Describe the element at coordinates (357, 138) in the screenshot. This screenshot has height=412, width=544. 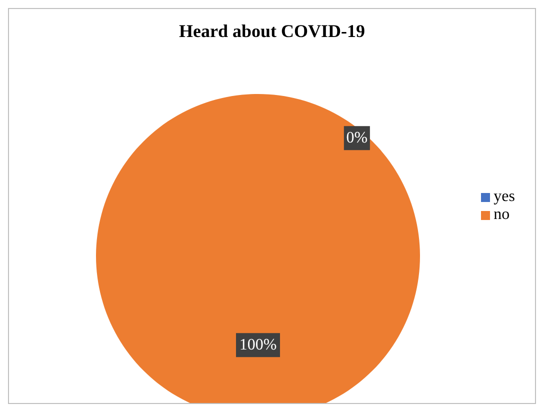
I see `text: 0%` at that location.